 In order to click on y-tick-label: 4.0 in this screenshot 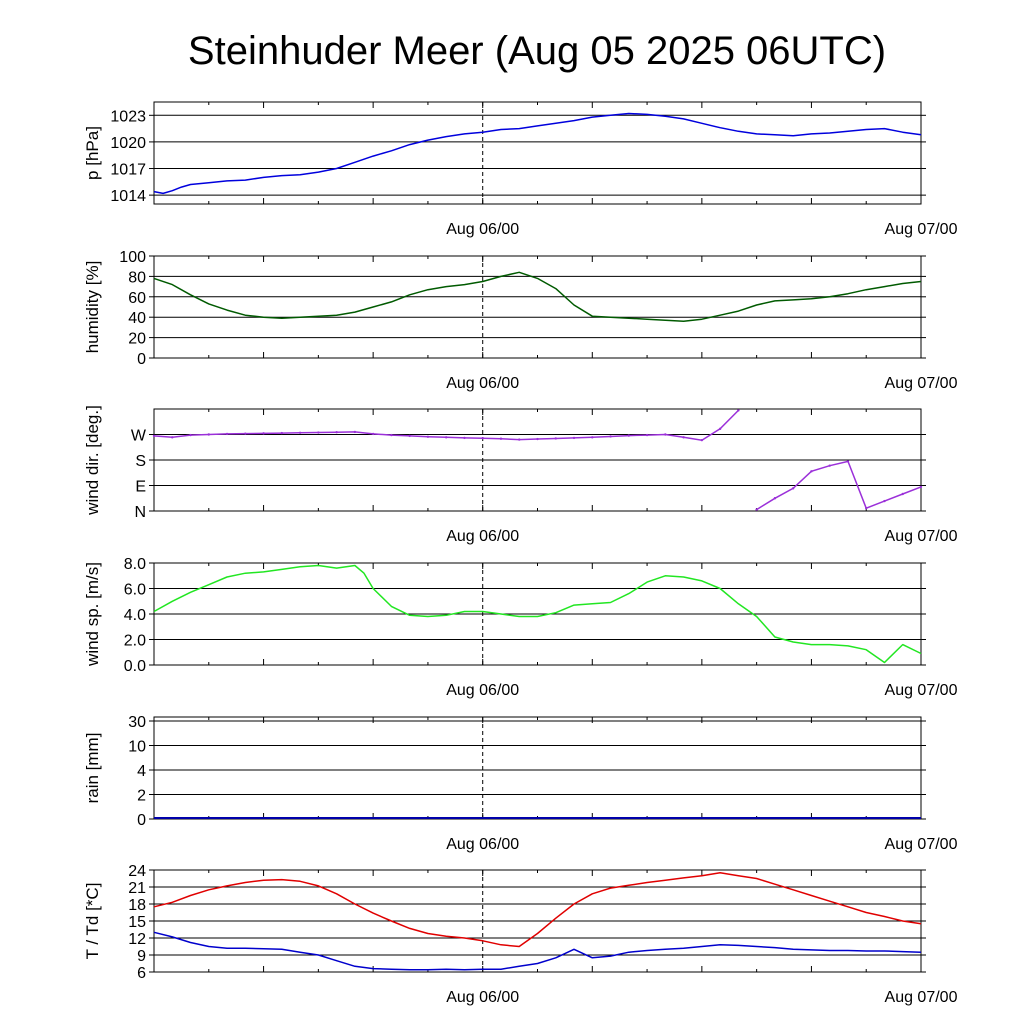, I will do `click(135, 615)`.